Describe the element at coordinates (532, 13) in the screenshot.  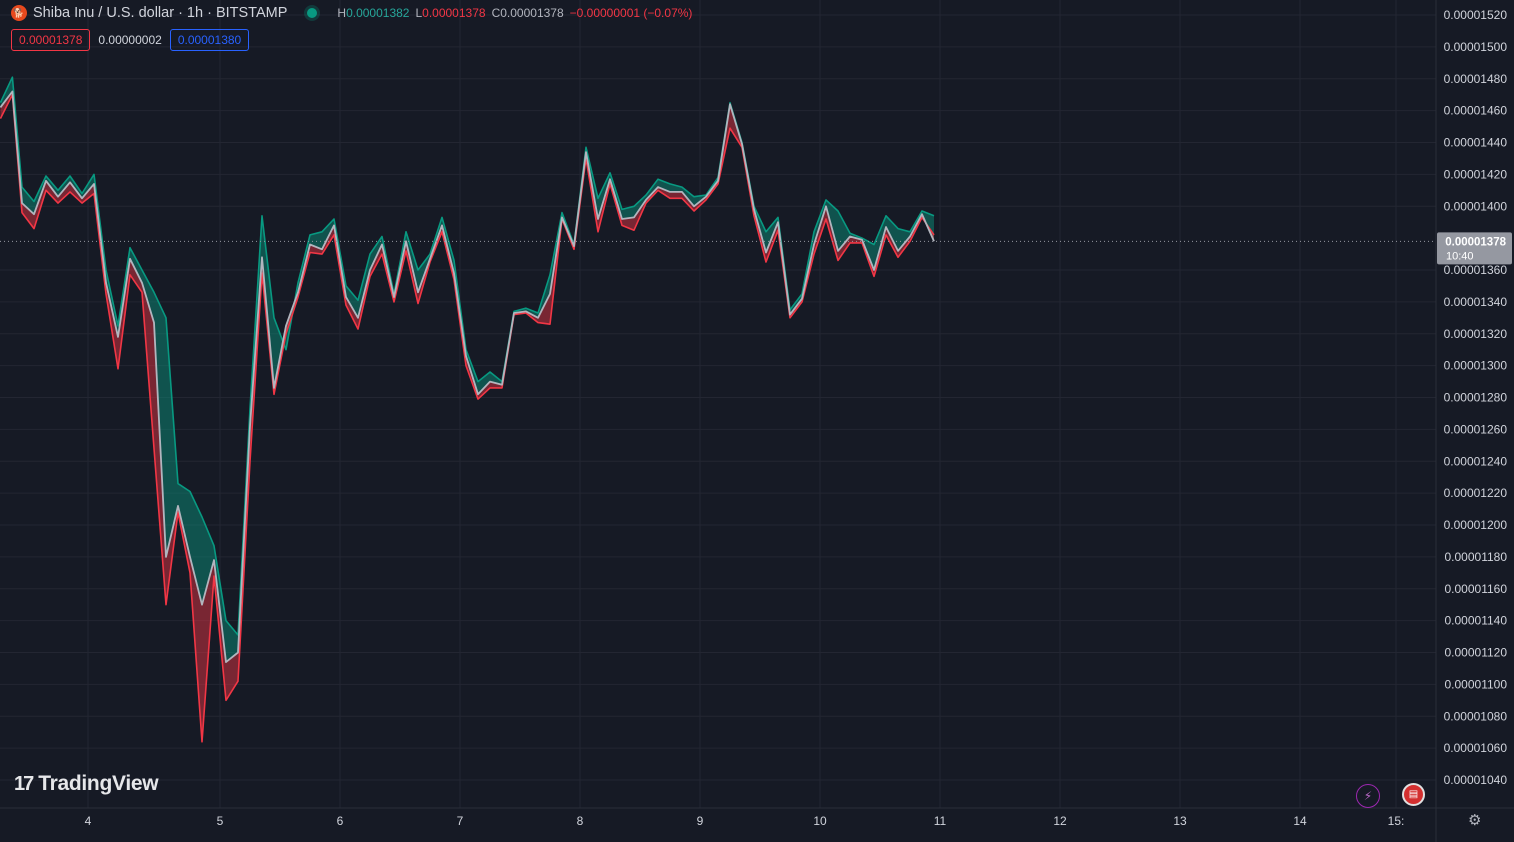
I see `close-value: 0.00001378` at that location.